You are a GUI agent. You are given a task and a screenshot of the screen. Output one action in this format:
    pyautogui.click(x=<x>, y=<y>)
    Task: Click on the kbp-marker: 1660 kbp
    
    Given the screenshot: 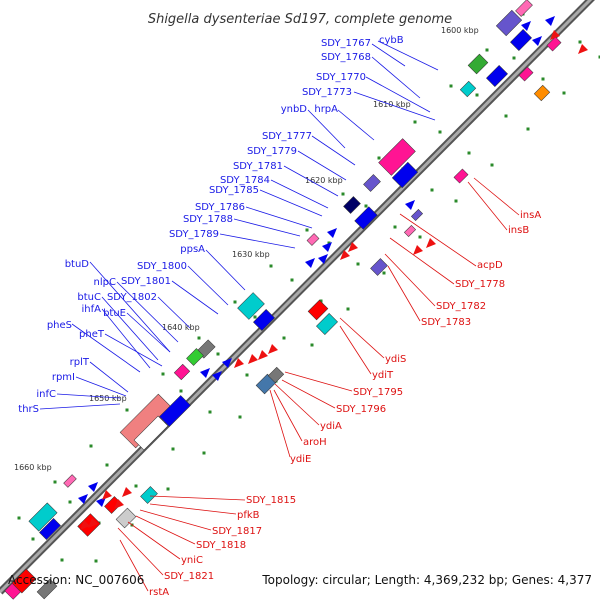 What is the action you would take?
    pyautogui.click(x=33, y=467)
    